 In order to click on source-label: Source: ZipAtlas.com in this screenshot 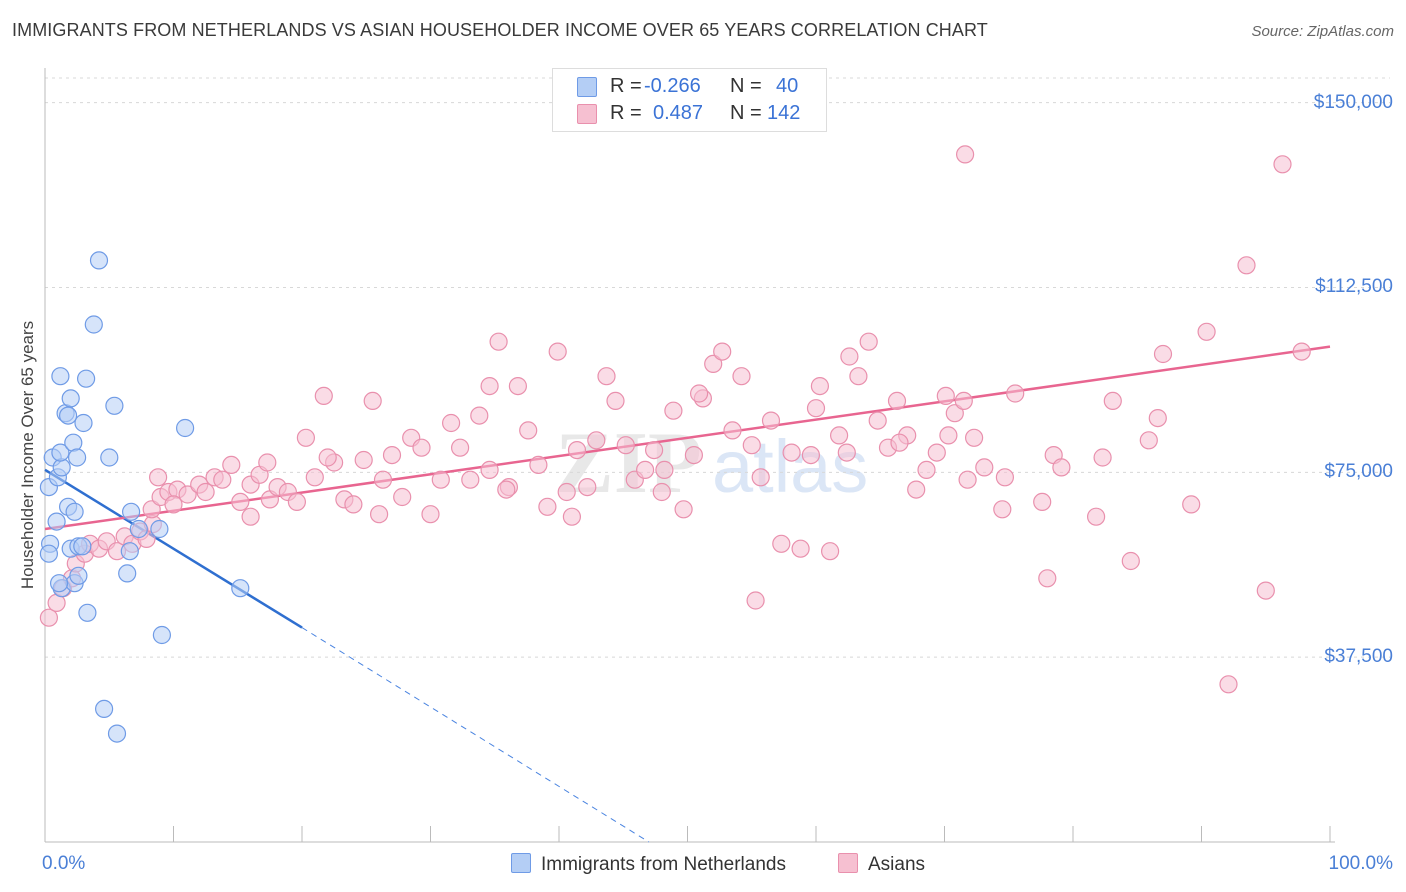, I will do `click(1322, 31)`.